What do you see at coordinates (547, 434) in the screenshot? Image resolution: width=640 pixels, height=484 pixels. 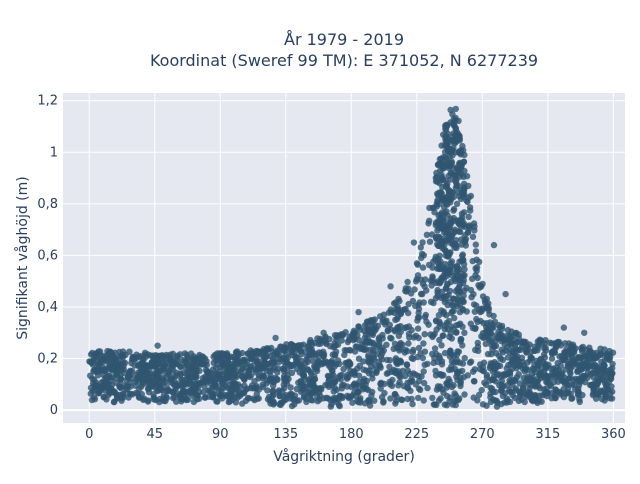 I see `x-tick-label: 315` at bounding box center [547, 434].